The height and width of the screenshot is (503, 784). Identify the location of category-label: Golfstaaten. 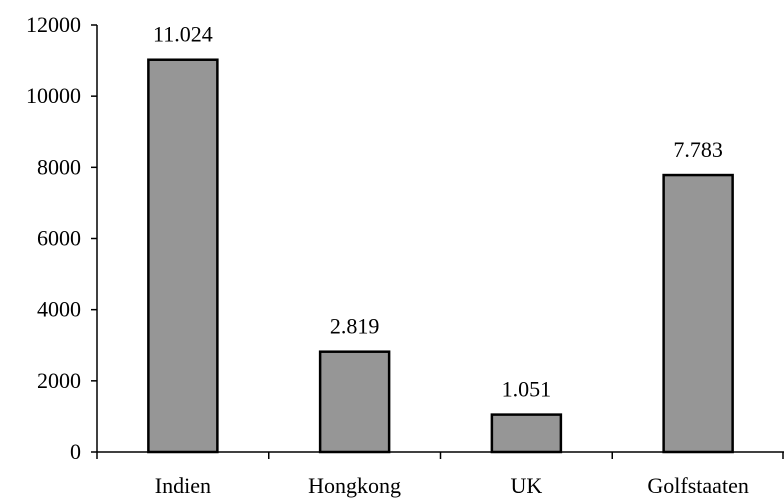
(697, 485).